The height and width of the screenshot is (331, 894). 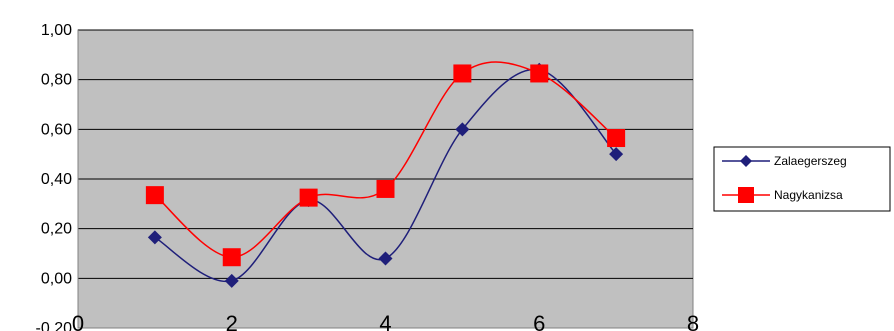 I want to click on y-tick-label: 1,00, so click(x=56, y=30).